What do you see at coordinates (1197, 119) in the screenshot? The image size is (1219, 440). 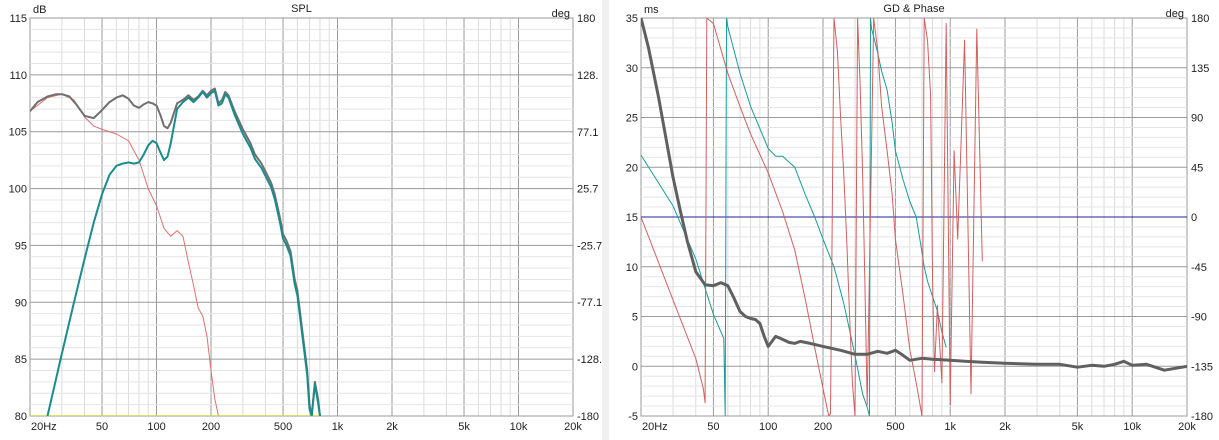 I see `y2-tick-label: 90` at bounding box center [1197, 119].